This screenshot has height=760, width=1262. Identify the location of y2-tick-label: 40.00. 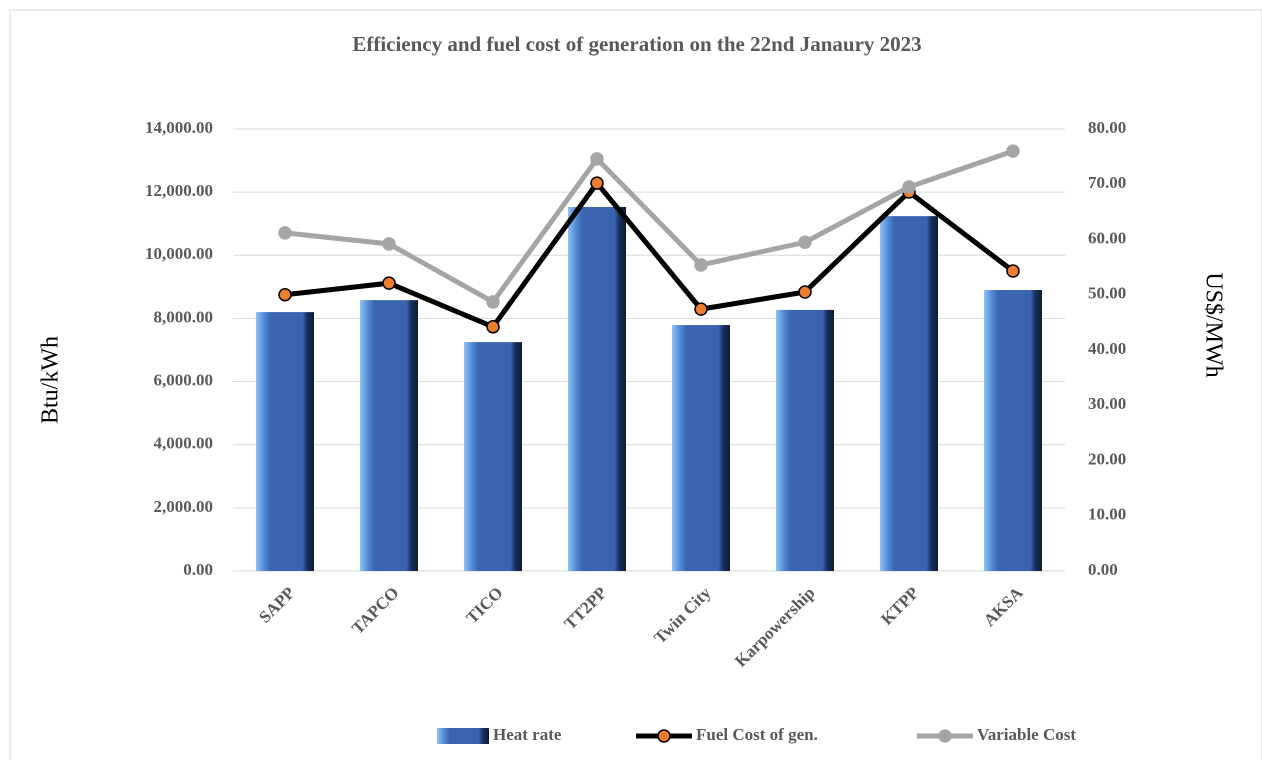
(1107, 348).